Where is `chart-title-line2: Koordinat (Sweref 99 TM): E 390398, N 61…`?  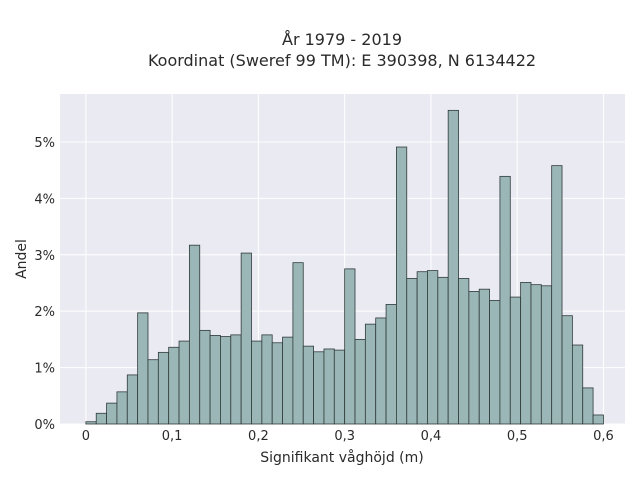 chart-title-line2: Koordinat (Sweref 99 TM): E 390398, N 61… is located at coordinates (342, 60).